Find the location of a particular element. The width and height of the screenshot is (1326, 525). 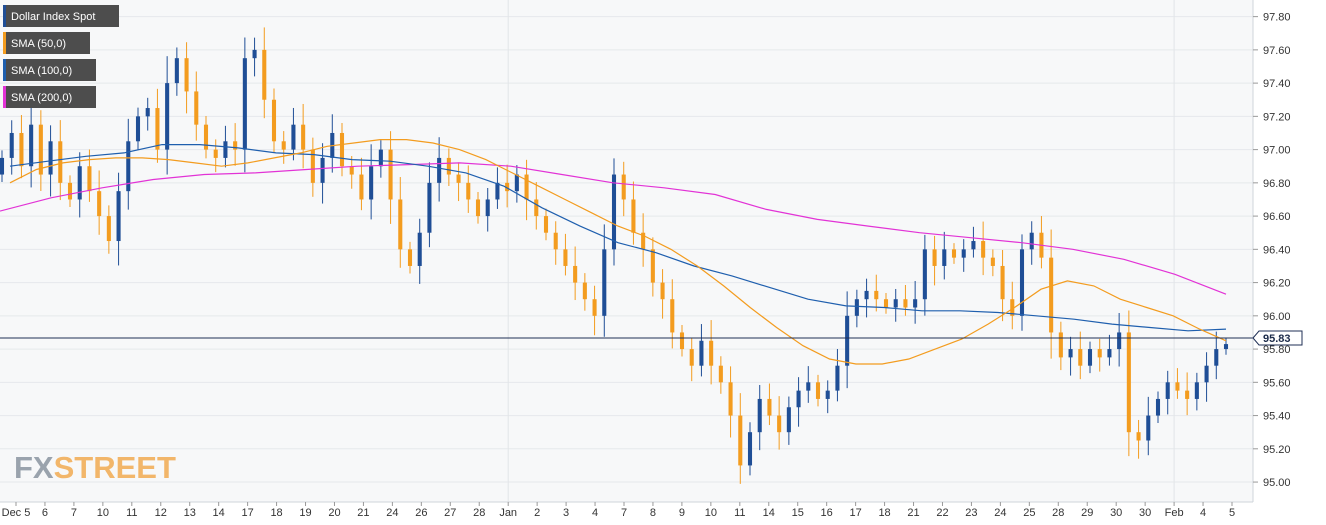

x-tick-label: 4 is located at coordinates (595, 513).